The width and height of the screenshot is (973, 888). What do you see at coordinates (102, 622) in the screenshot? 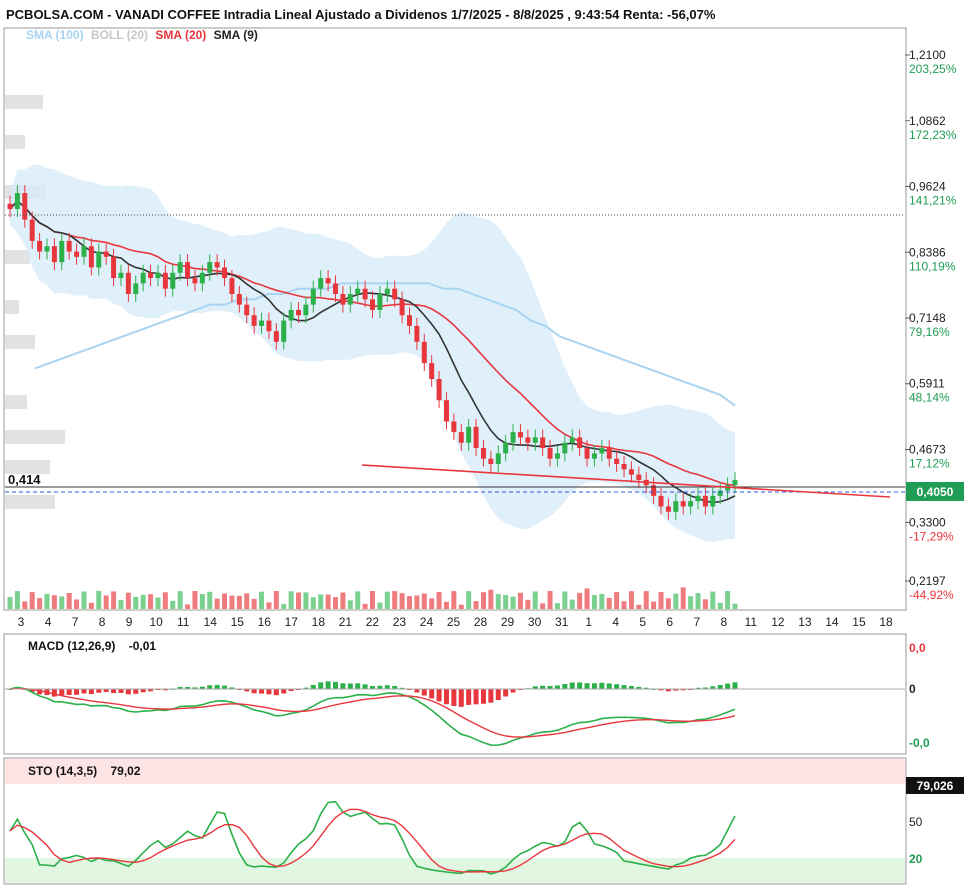
I see `x-tick-label: 8` at bounding box center [102, 622].